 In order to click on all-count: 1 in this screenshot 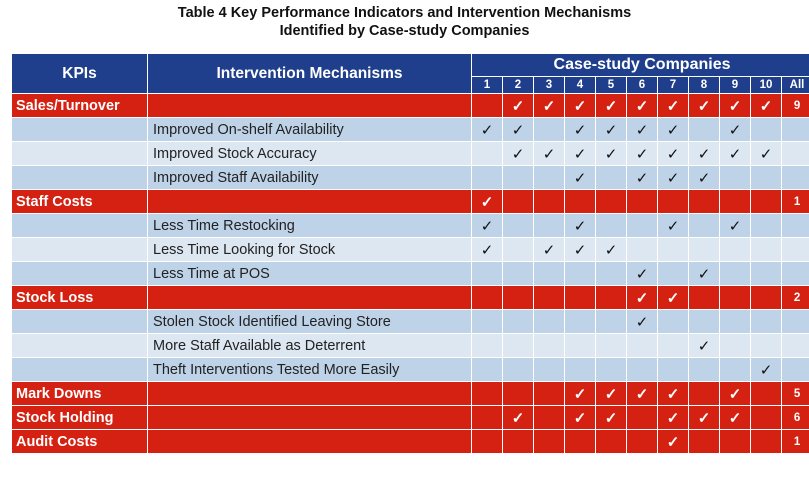, I will do `click(794, 441)`.